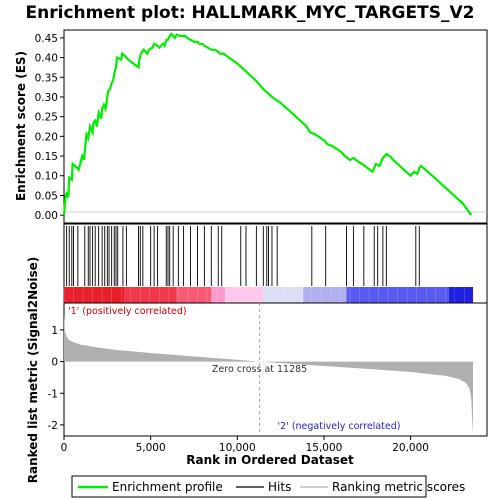  Describe the element at coordinates (49, 127) in the screenshot. I see `es-y-axis-ticks: 0.00 0.05 0.10 0.15 0.20 0.25 0.30 0.35 0.40 0.45` at that location.